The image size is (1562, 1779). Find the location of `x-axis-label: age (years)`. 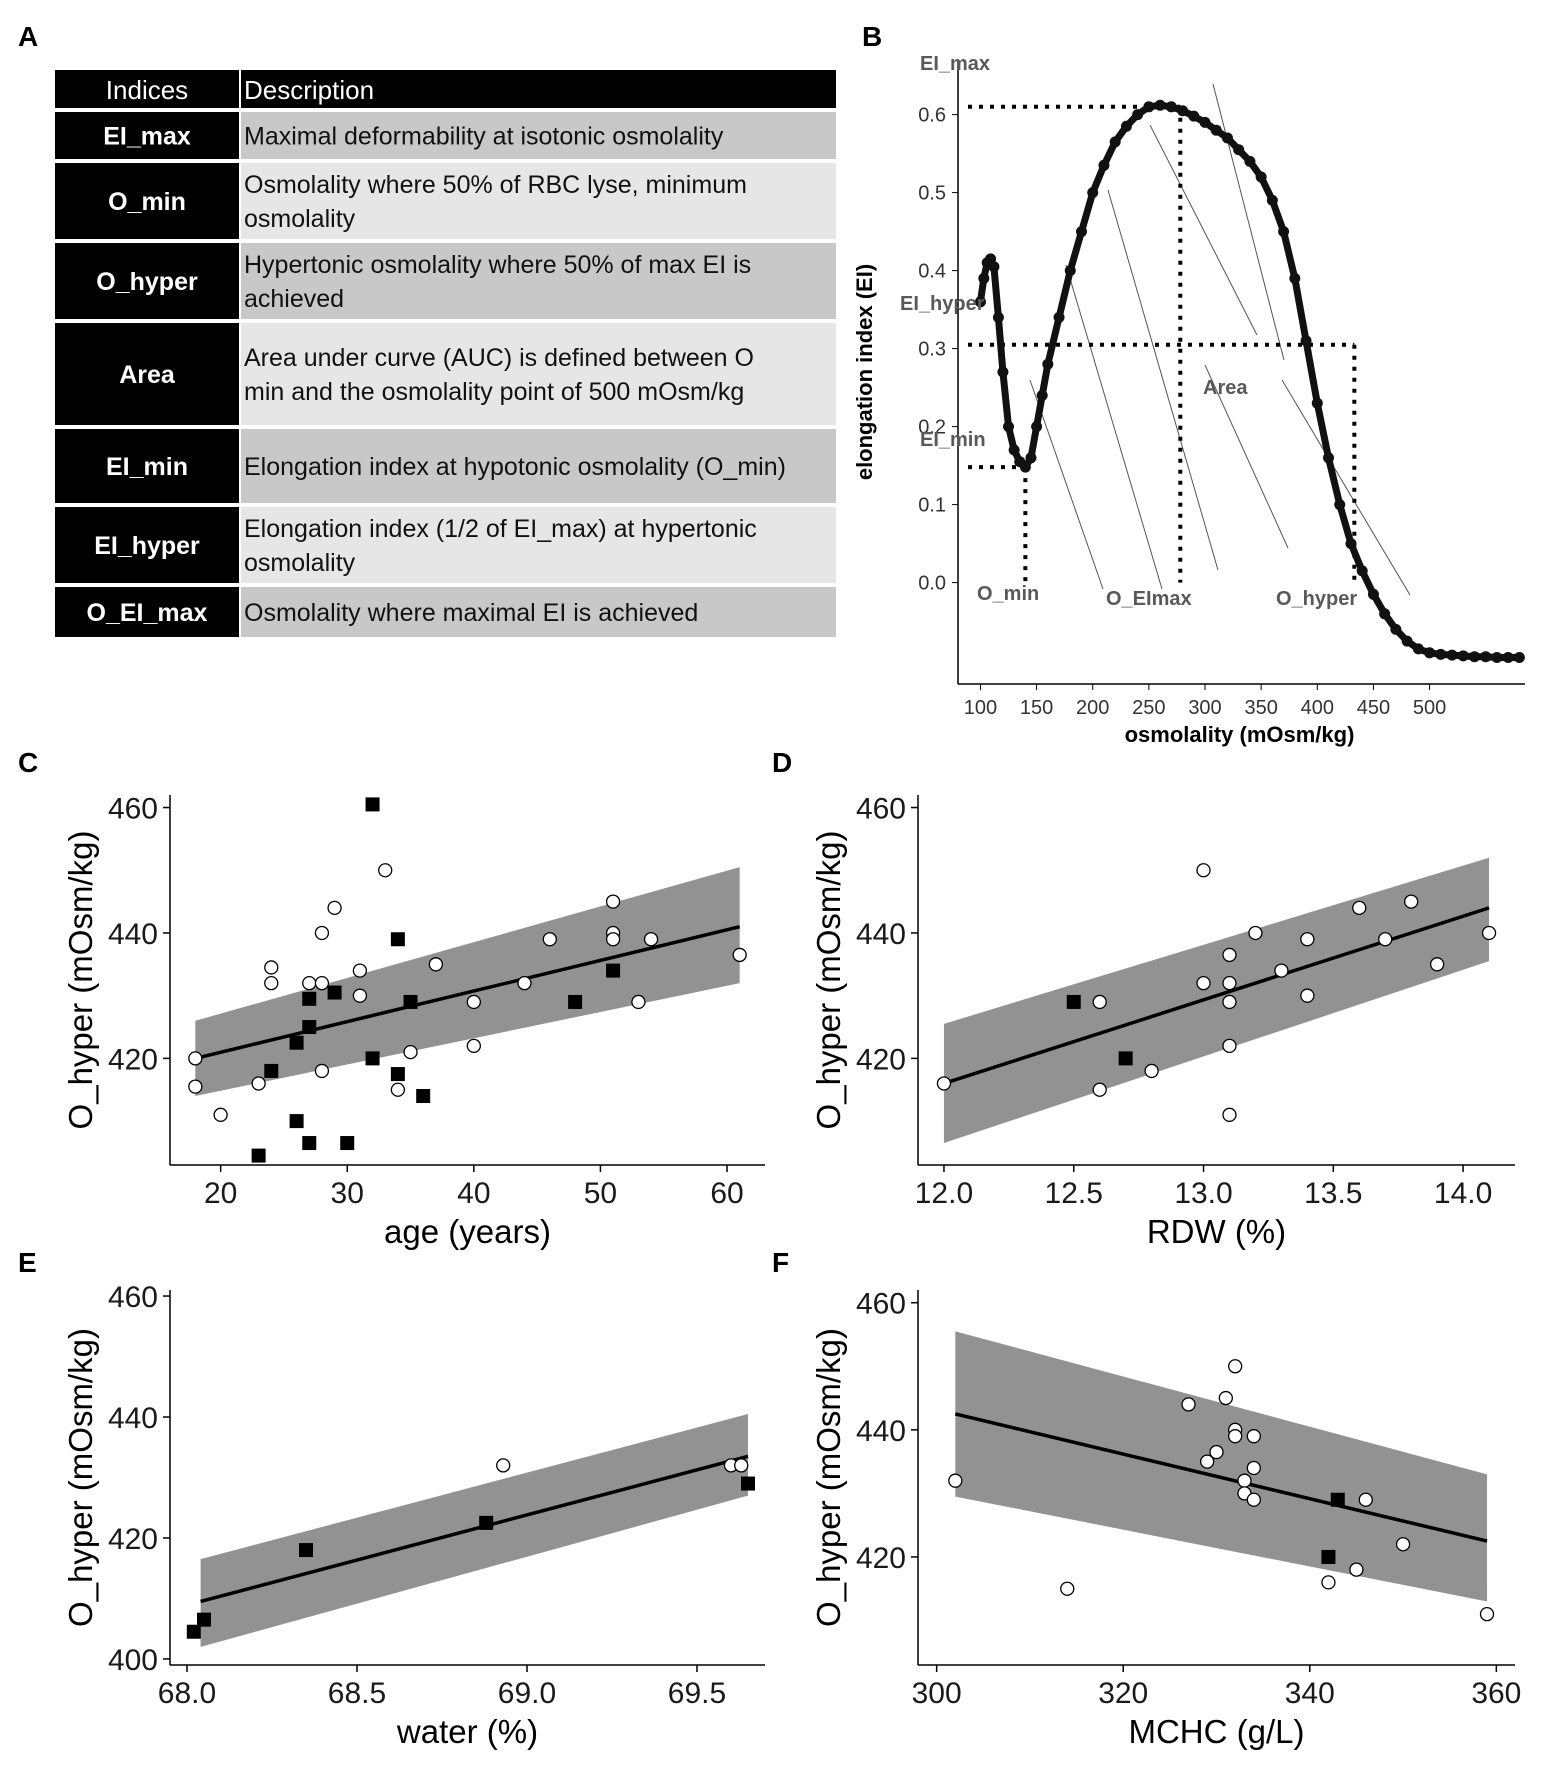

x-axis-label: age (years) is located at coordinates (467, 1231).